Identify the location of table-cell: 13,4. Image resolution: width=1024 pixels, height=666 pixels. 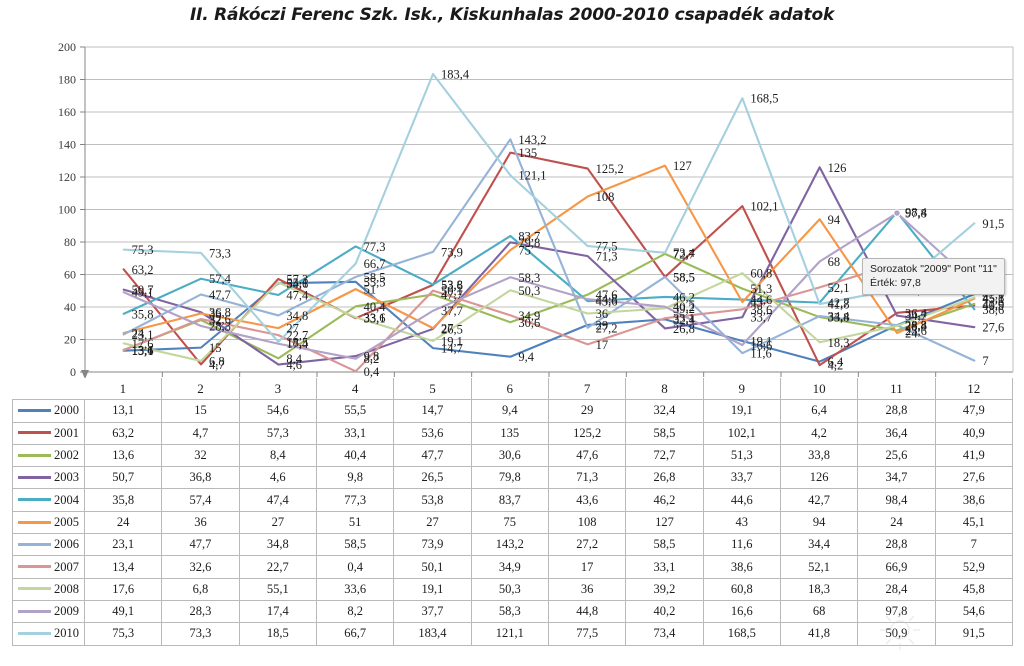
(123, 567).